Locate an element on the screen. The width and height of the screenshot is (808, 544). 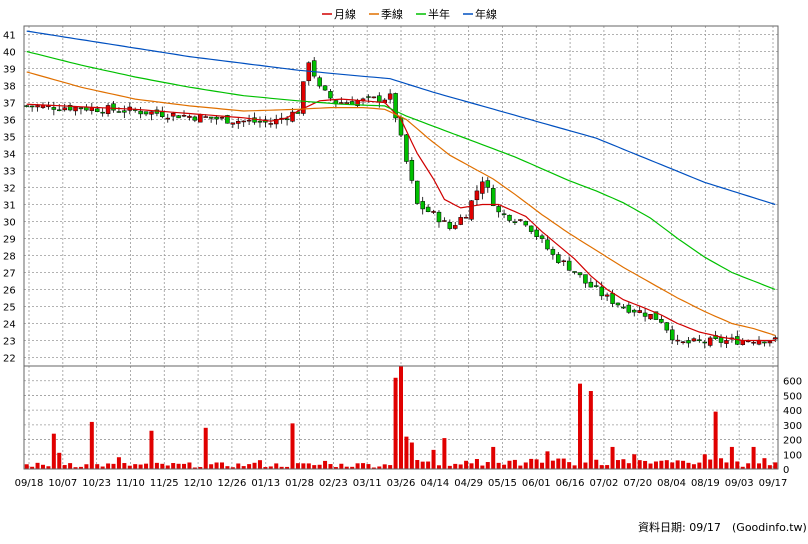
price-tick-label: 27 is located at coordinates (9, 274).